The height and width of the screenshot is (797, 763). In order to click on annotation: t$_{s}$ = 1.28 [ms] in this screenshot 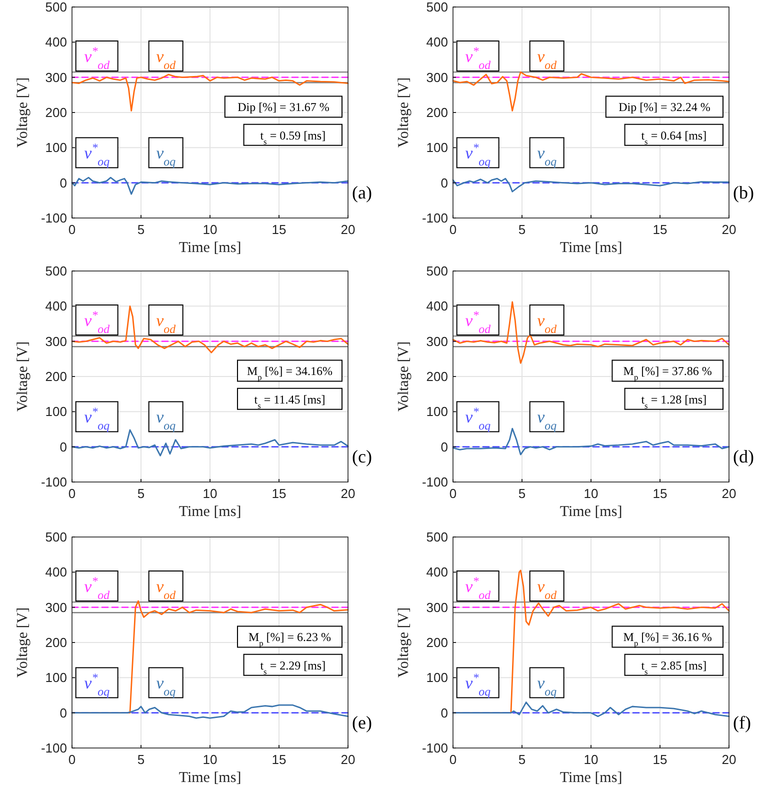, I will do `click(674, 401)`.